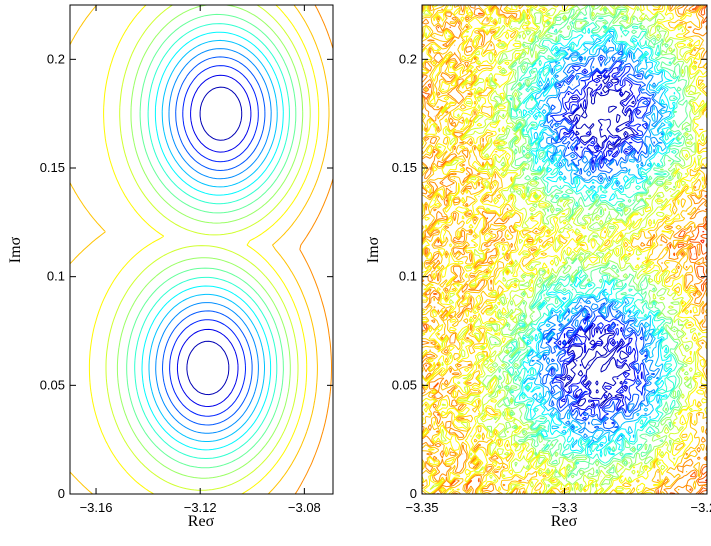 Image resolution: width=711 pixels, height=546 pixels. What do you see at coordinates (200, 507) in the screenshot?
I see `x-tick-label: −3.12` at bounding box center [200, 507].